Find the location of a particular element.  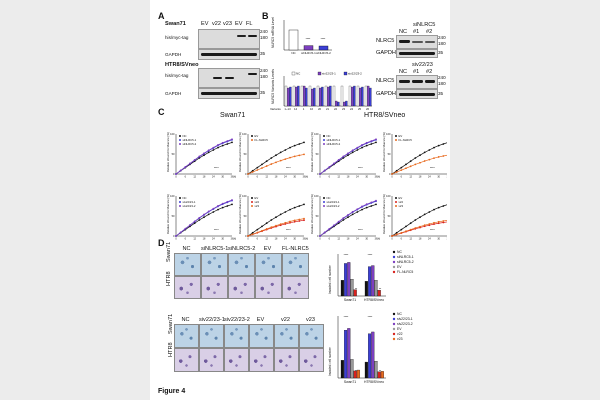

tick-label: 36 is located at coordinates (304, 239).